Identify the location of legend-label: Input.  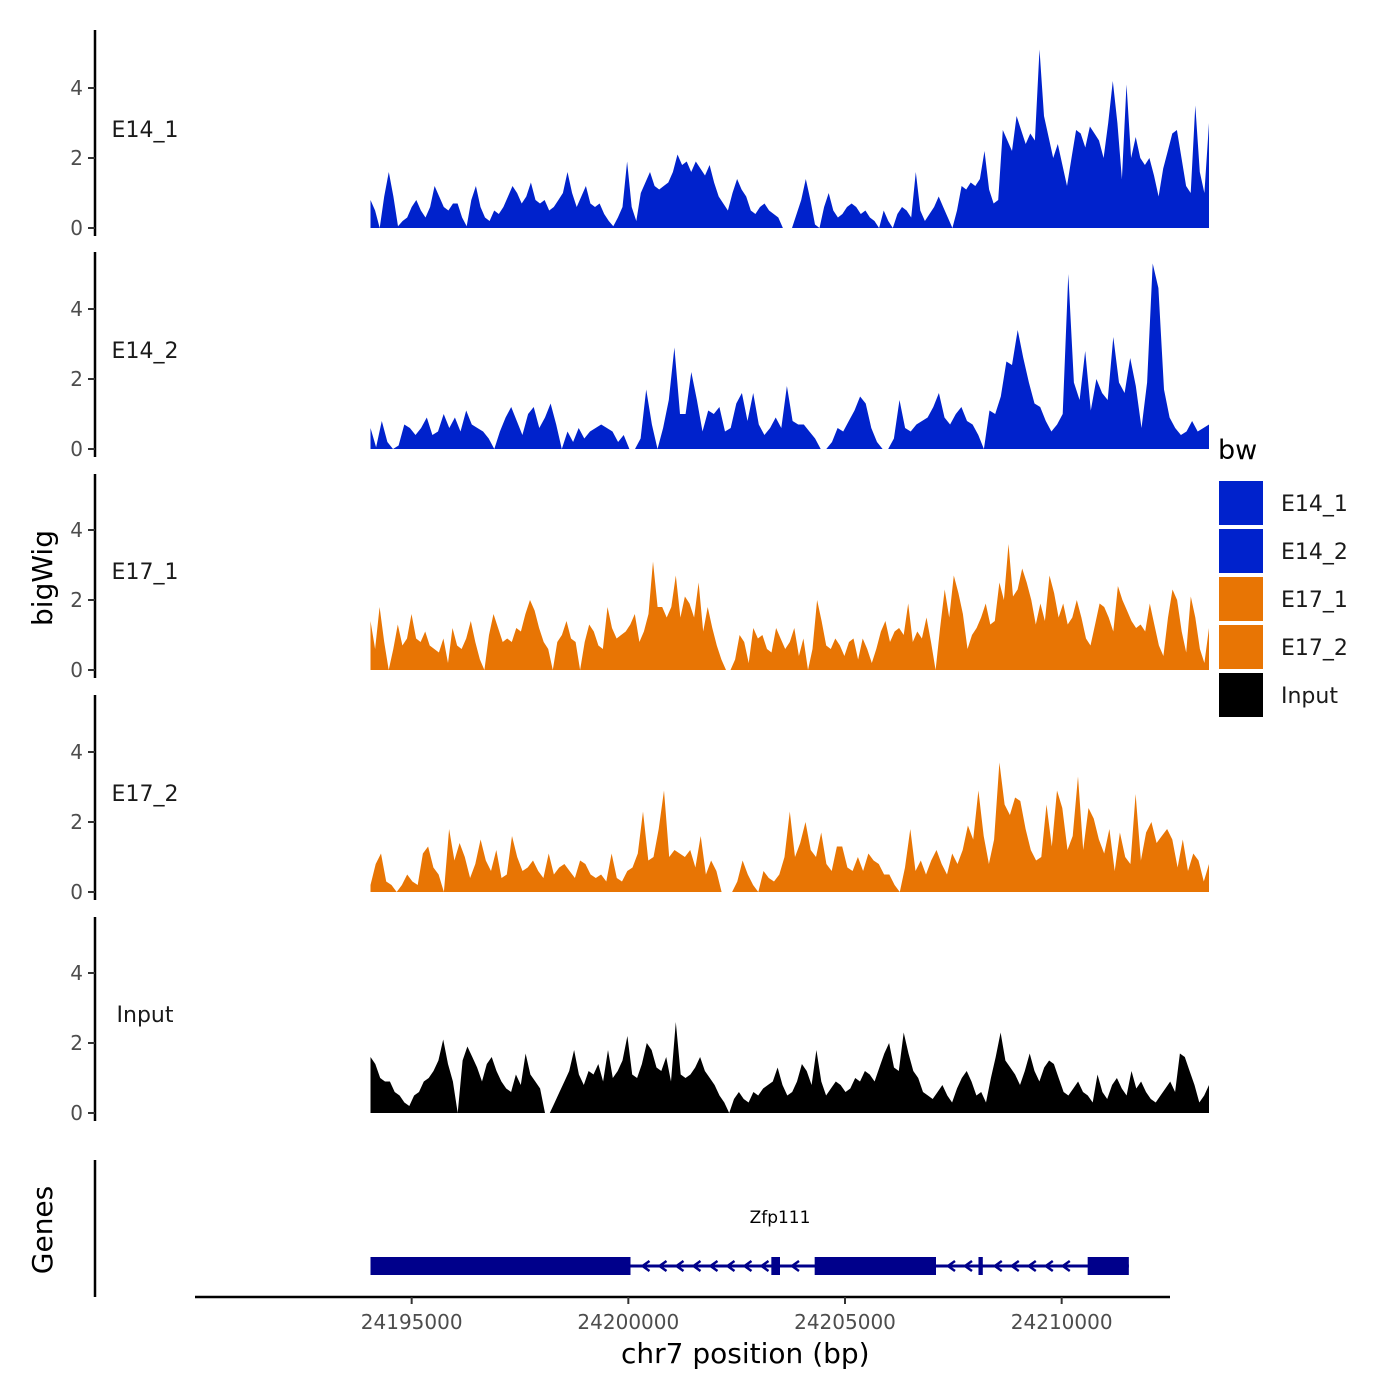
(1309, 696).